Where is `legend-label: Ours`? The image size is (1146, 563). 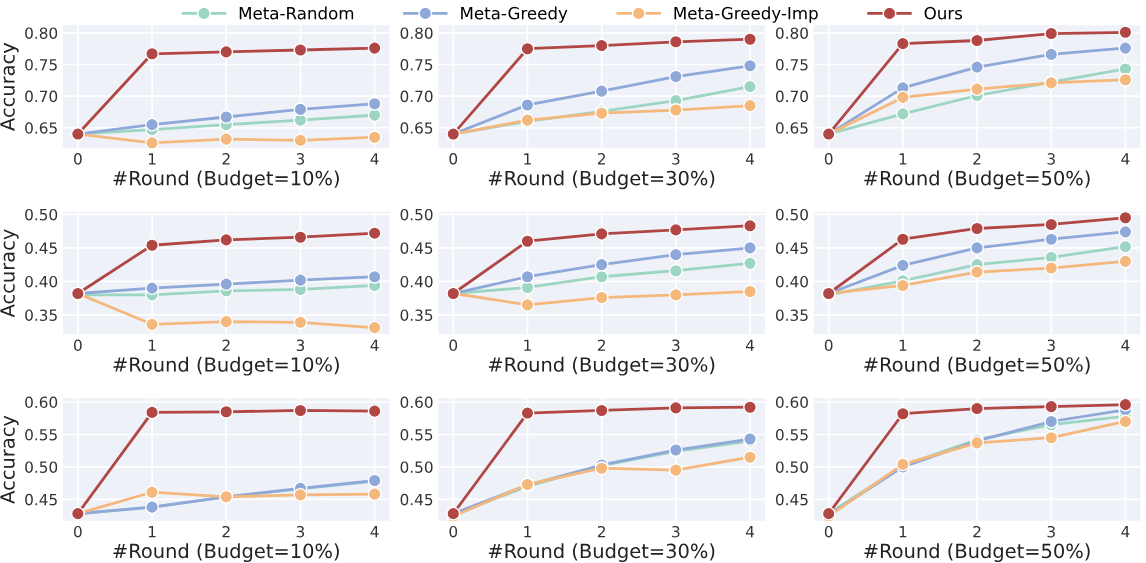 legend-label: Ours is located at coordinates (943, 13).